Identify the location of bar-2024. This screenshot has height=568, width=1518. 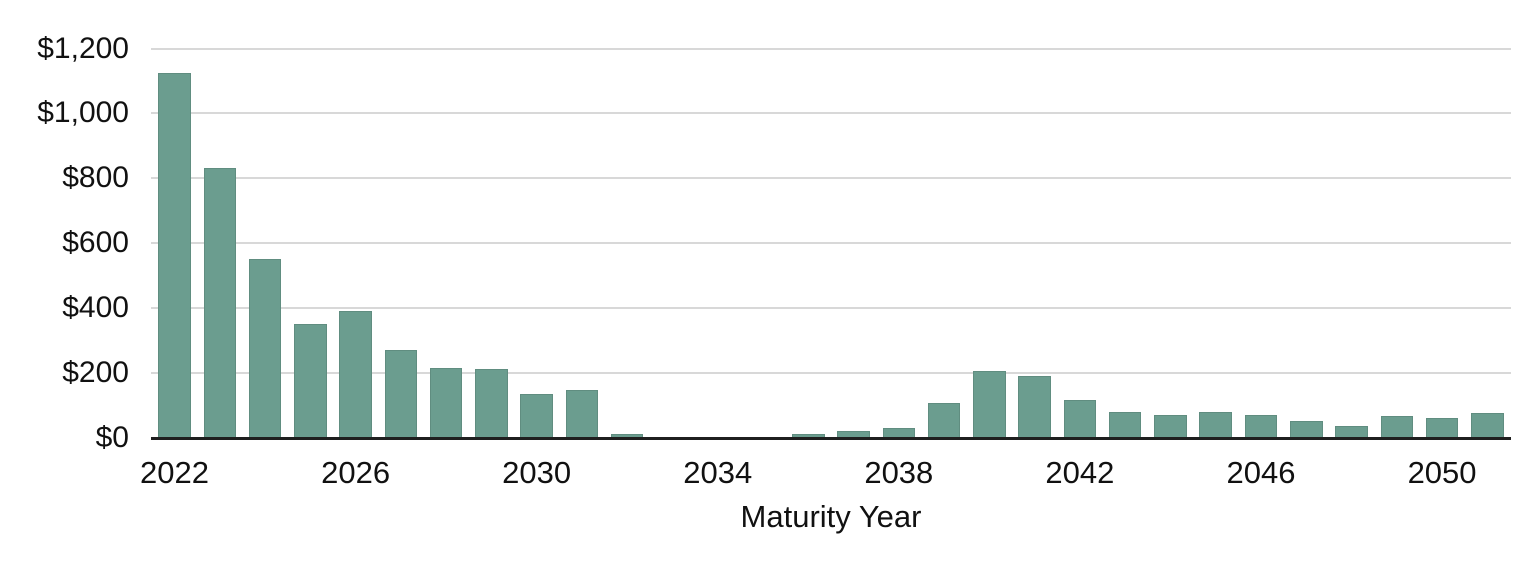
(265, 348).